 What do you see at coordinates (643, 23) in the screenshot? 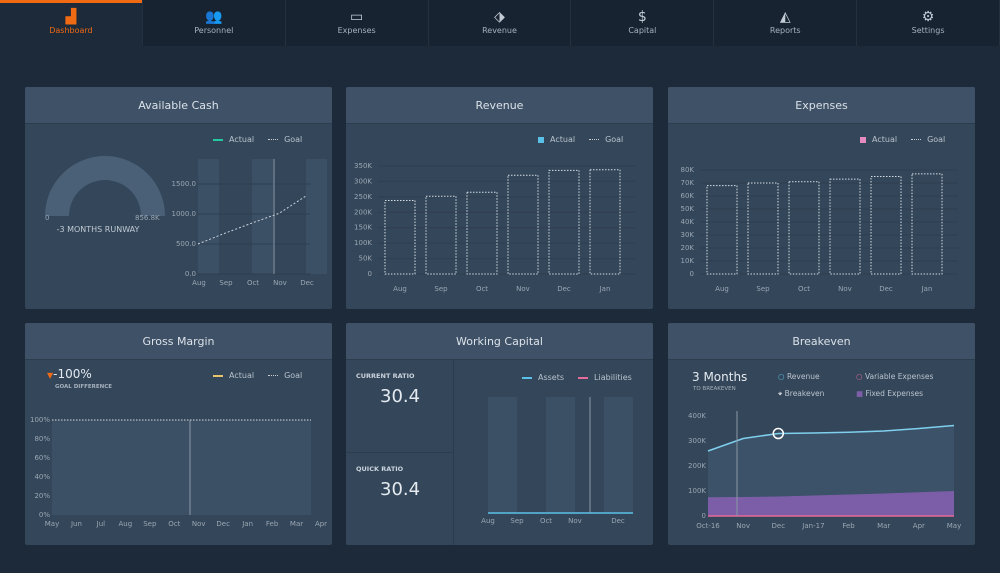
I see `tab-capital: $ Capital` at bounding box center [643, 23].